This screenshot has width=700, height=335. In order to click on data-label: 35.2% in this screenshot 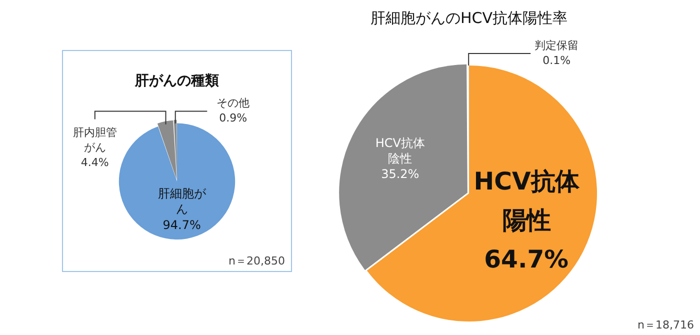, I will do `click(400, 174)`.